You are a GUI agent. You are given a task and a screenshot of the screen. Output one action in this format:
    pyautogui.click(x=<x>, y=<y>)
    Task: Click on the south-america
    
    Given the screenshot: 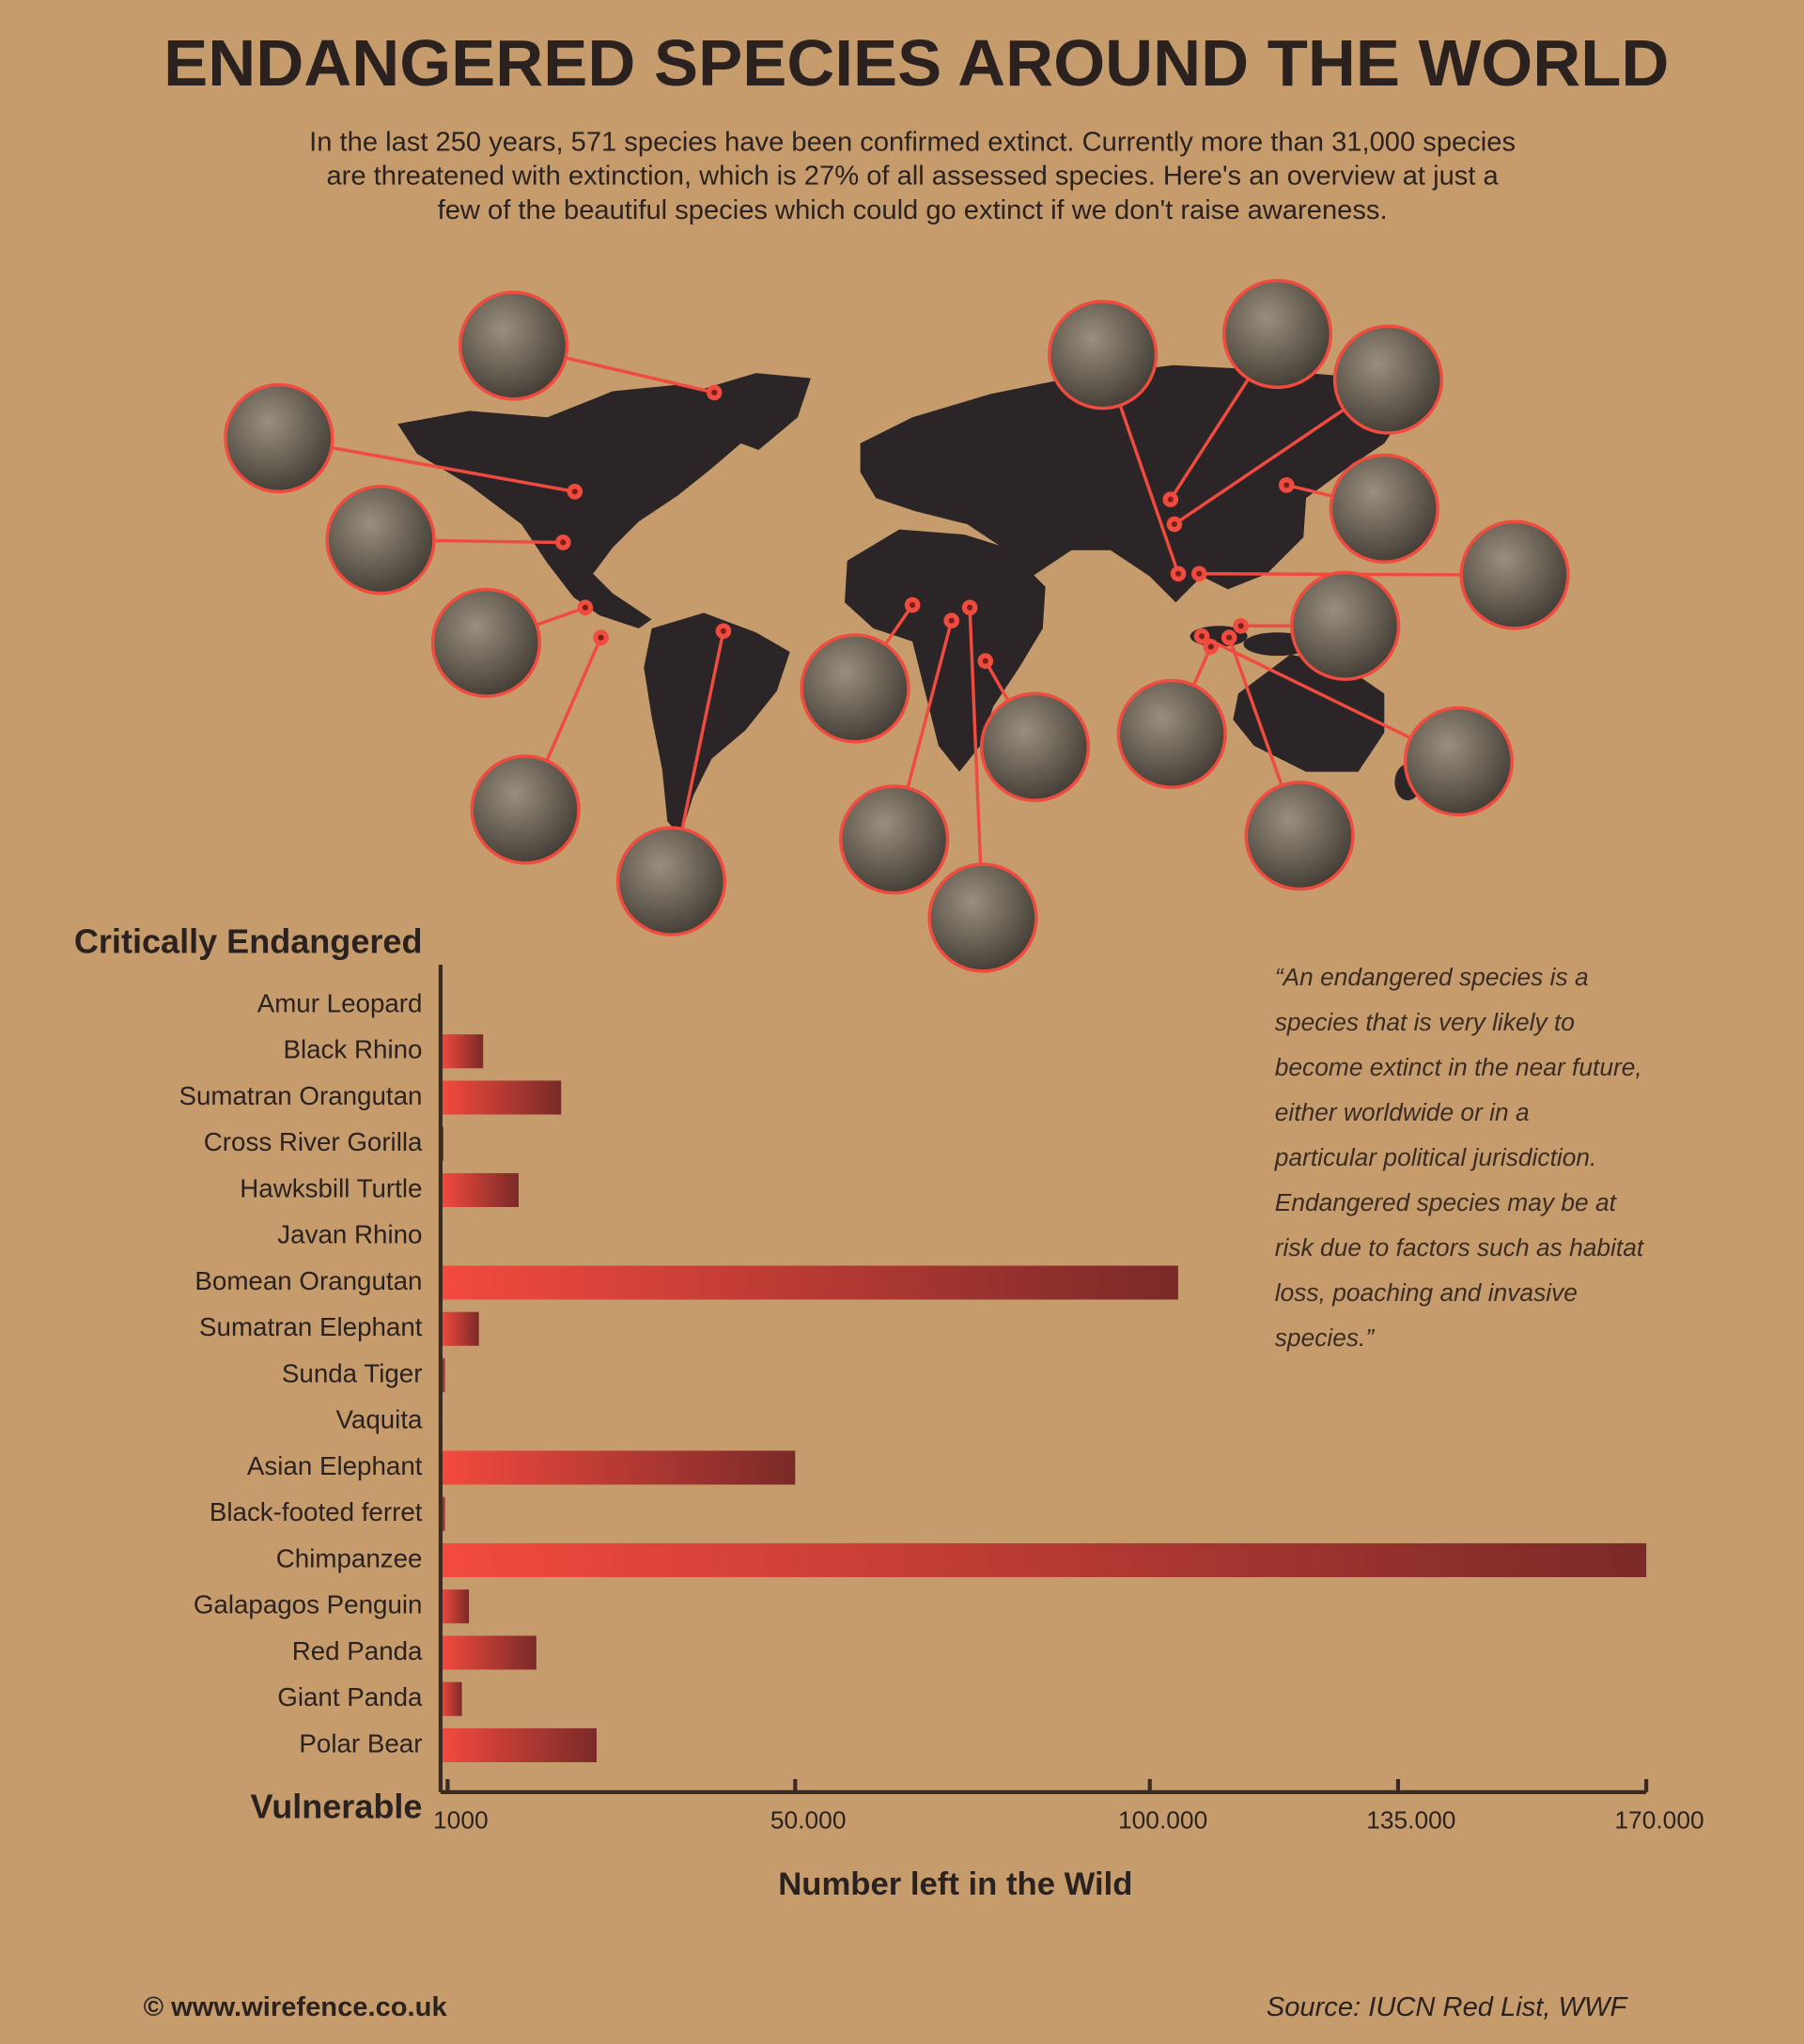 What is the action you would take?
    pyautogui.click(x=717, y=725)
    